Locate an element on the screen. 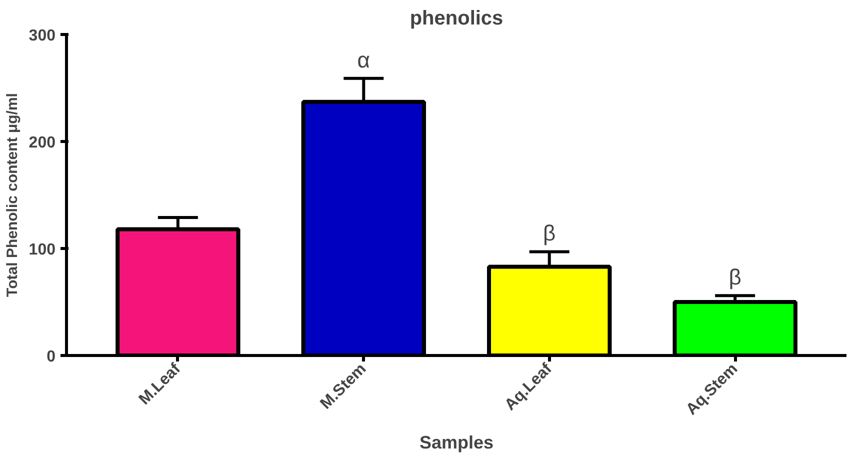  y-tick-label: 100 is located at coordinates (42, 250).